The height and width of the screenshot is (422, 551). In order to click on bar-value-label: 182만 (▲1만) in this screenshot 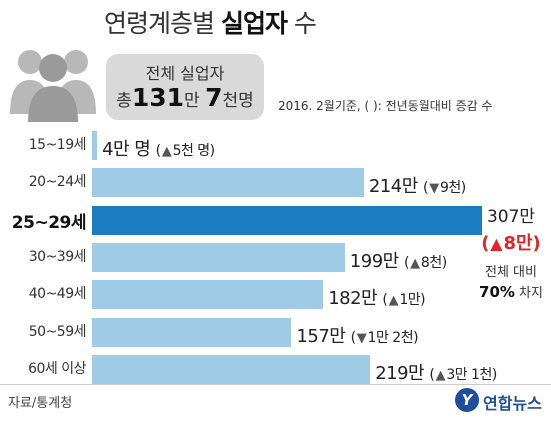, I will do `click(377, 299)`.